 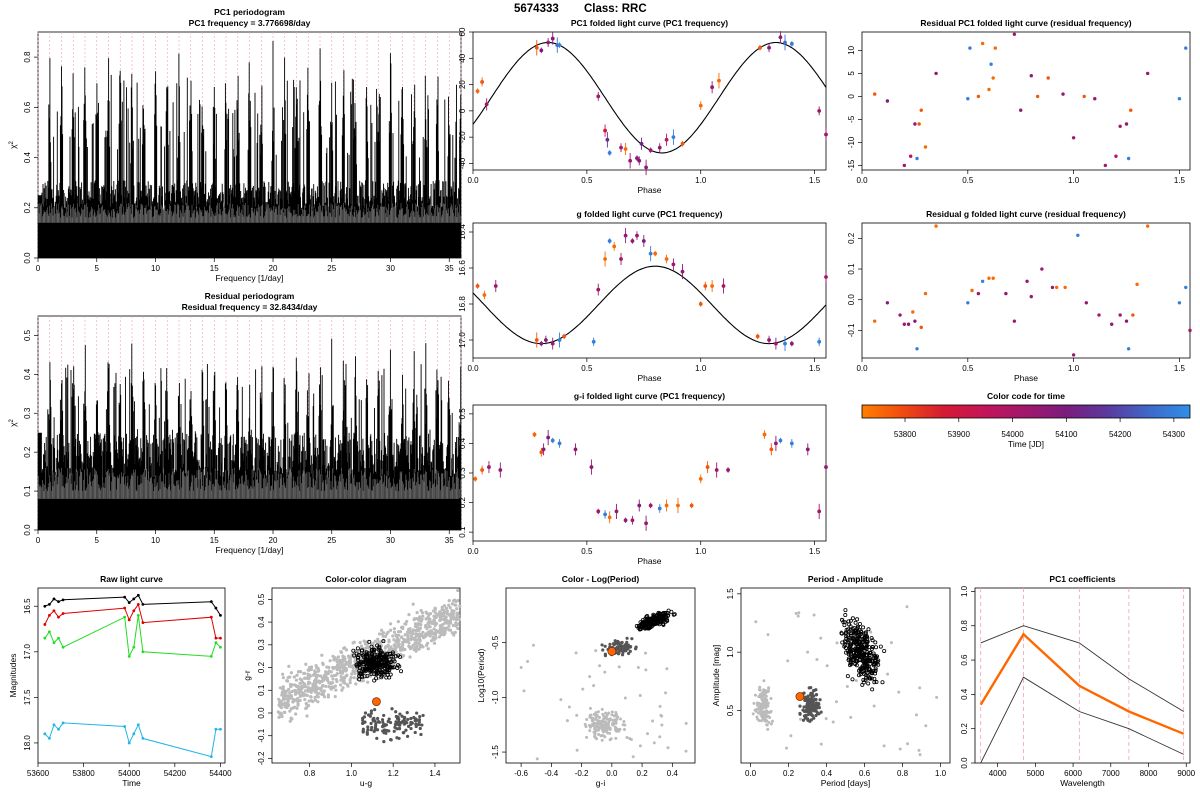 I want to click on x-tick-label: 0.0, so click(x=862, y=368).